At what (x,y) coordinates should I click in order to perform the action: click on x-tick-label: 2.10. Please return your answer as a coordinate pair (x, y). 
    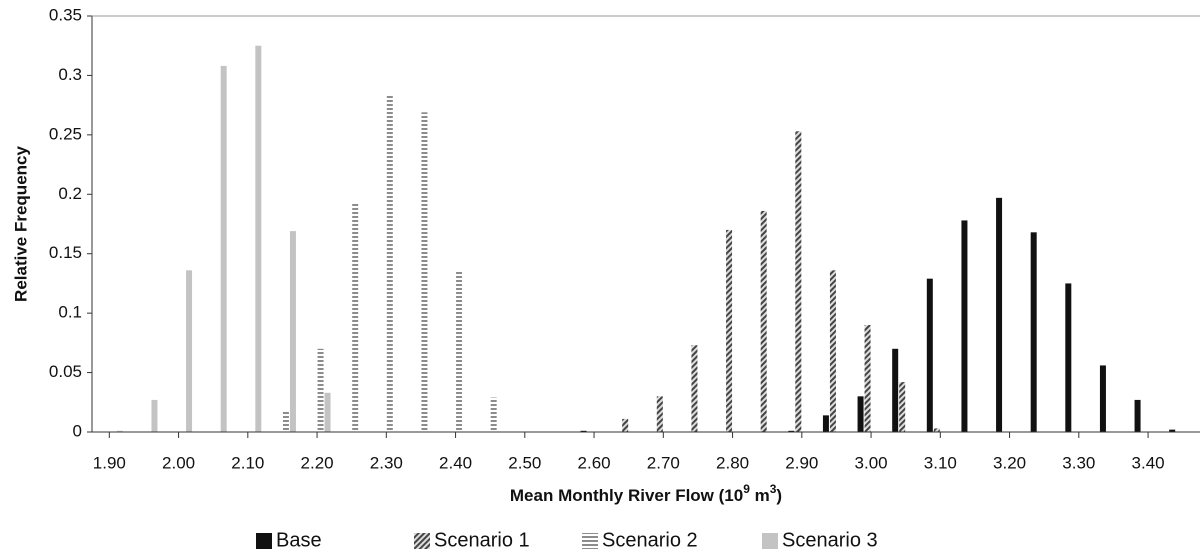
    Looking at the image, I should click on (247, 462).